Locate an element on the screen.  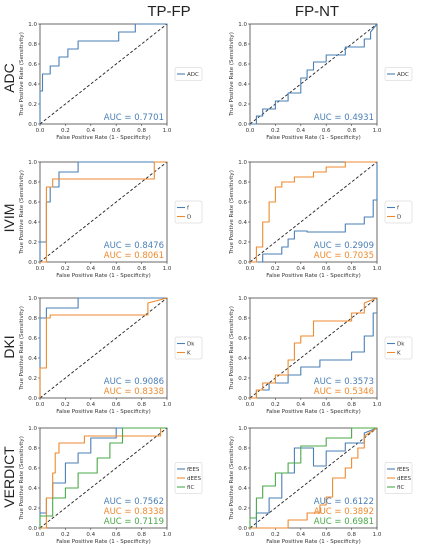
auc-label-k: AUC = 0.5346 is located at coordinates (344, 392).